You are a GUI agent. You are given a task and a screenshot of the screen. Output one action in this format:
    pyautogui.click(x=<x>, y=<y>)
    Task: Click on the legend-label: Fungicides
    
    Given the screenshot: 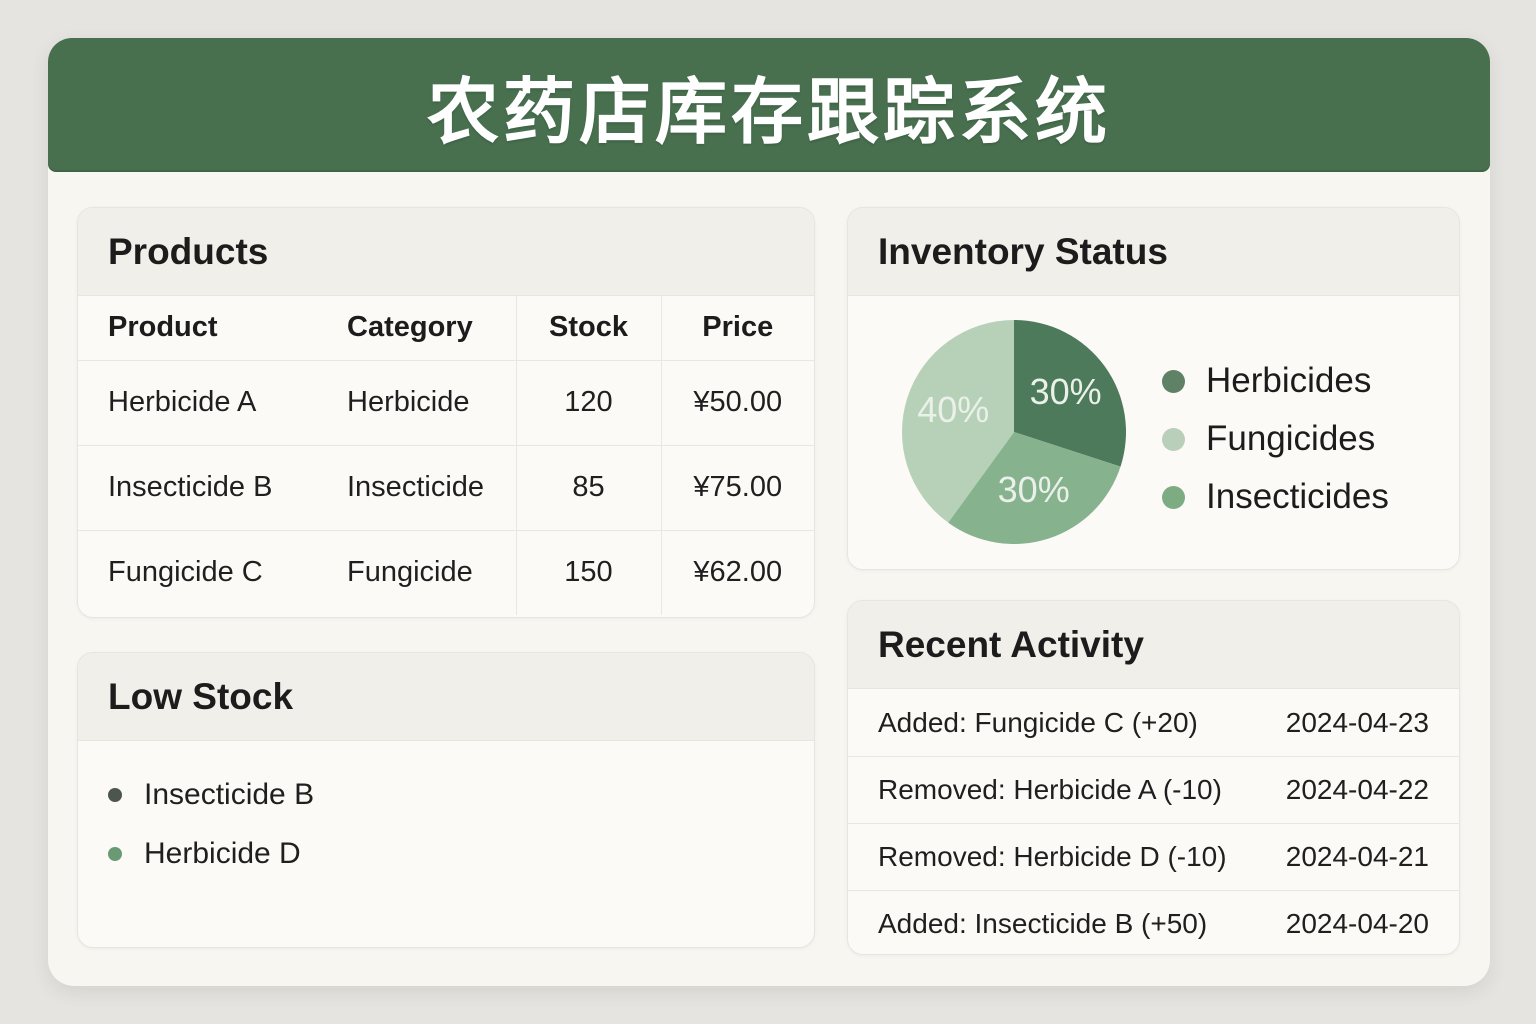 What is the action you would take?
    pyautogui.click(x=1291, y=438)
    